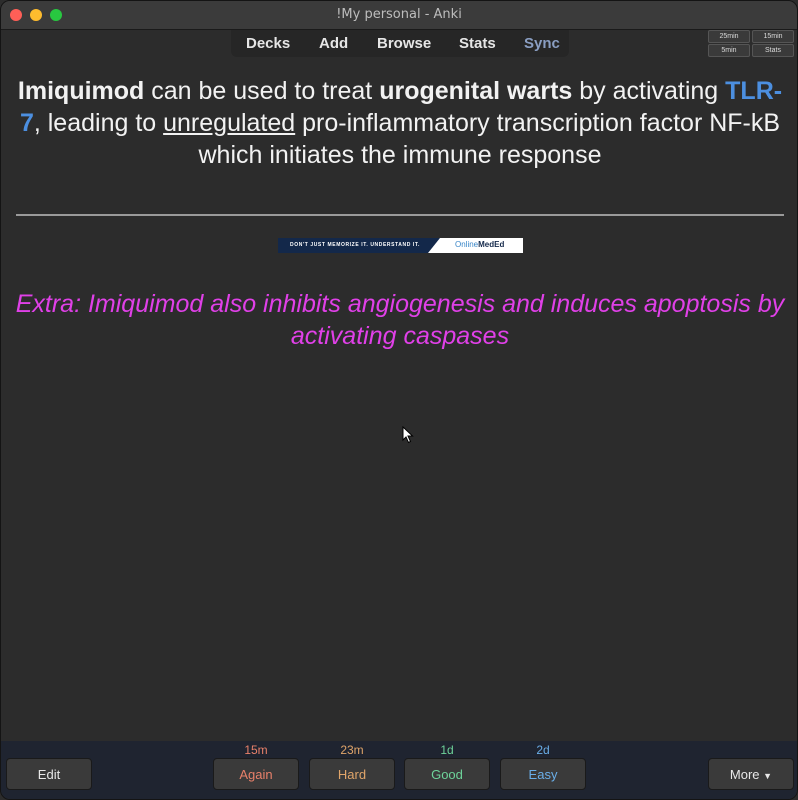 The width and height of the screenshot is (798, 800). I want to click on window-title: !My personal - Anki, so click(399, 14).